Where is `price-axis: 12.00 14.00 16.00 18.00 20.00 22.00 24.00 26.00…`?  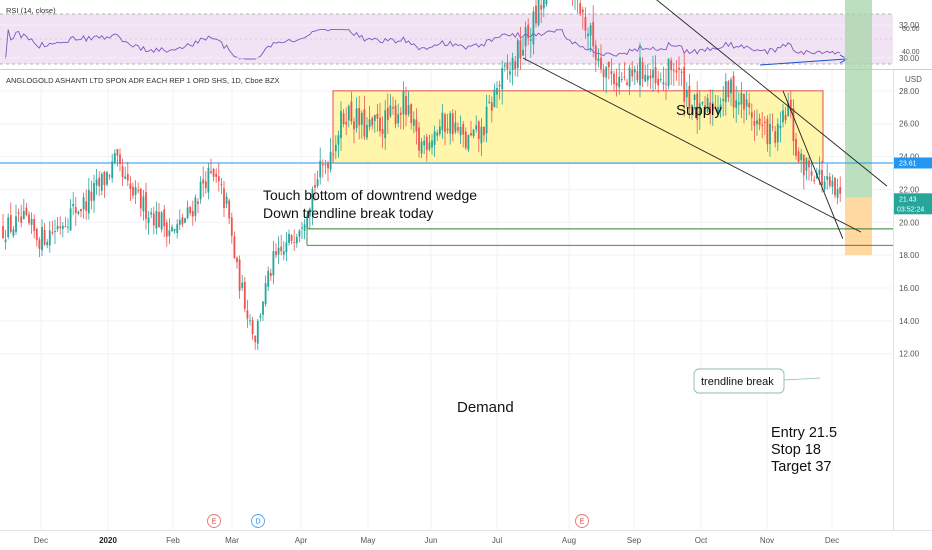
price-axis: 12.00 14.00 16.00 18.00 20.00 22.00 24.00 26.00… is located at coordinates (909, 179).